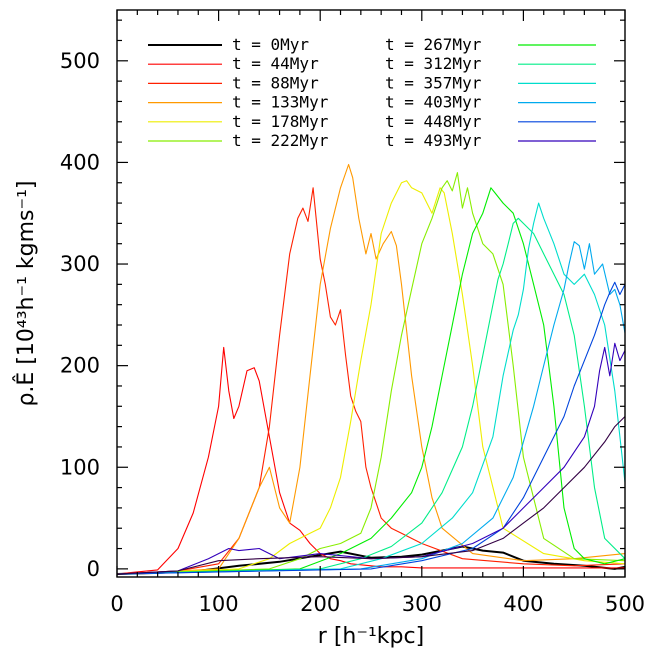  Describe the element at coordinates (433, 82) in the screenshot. I see `legend-label: t = 357Myr` at that location.